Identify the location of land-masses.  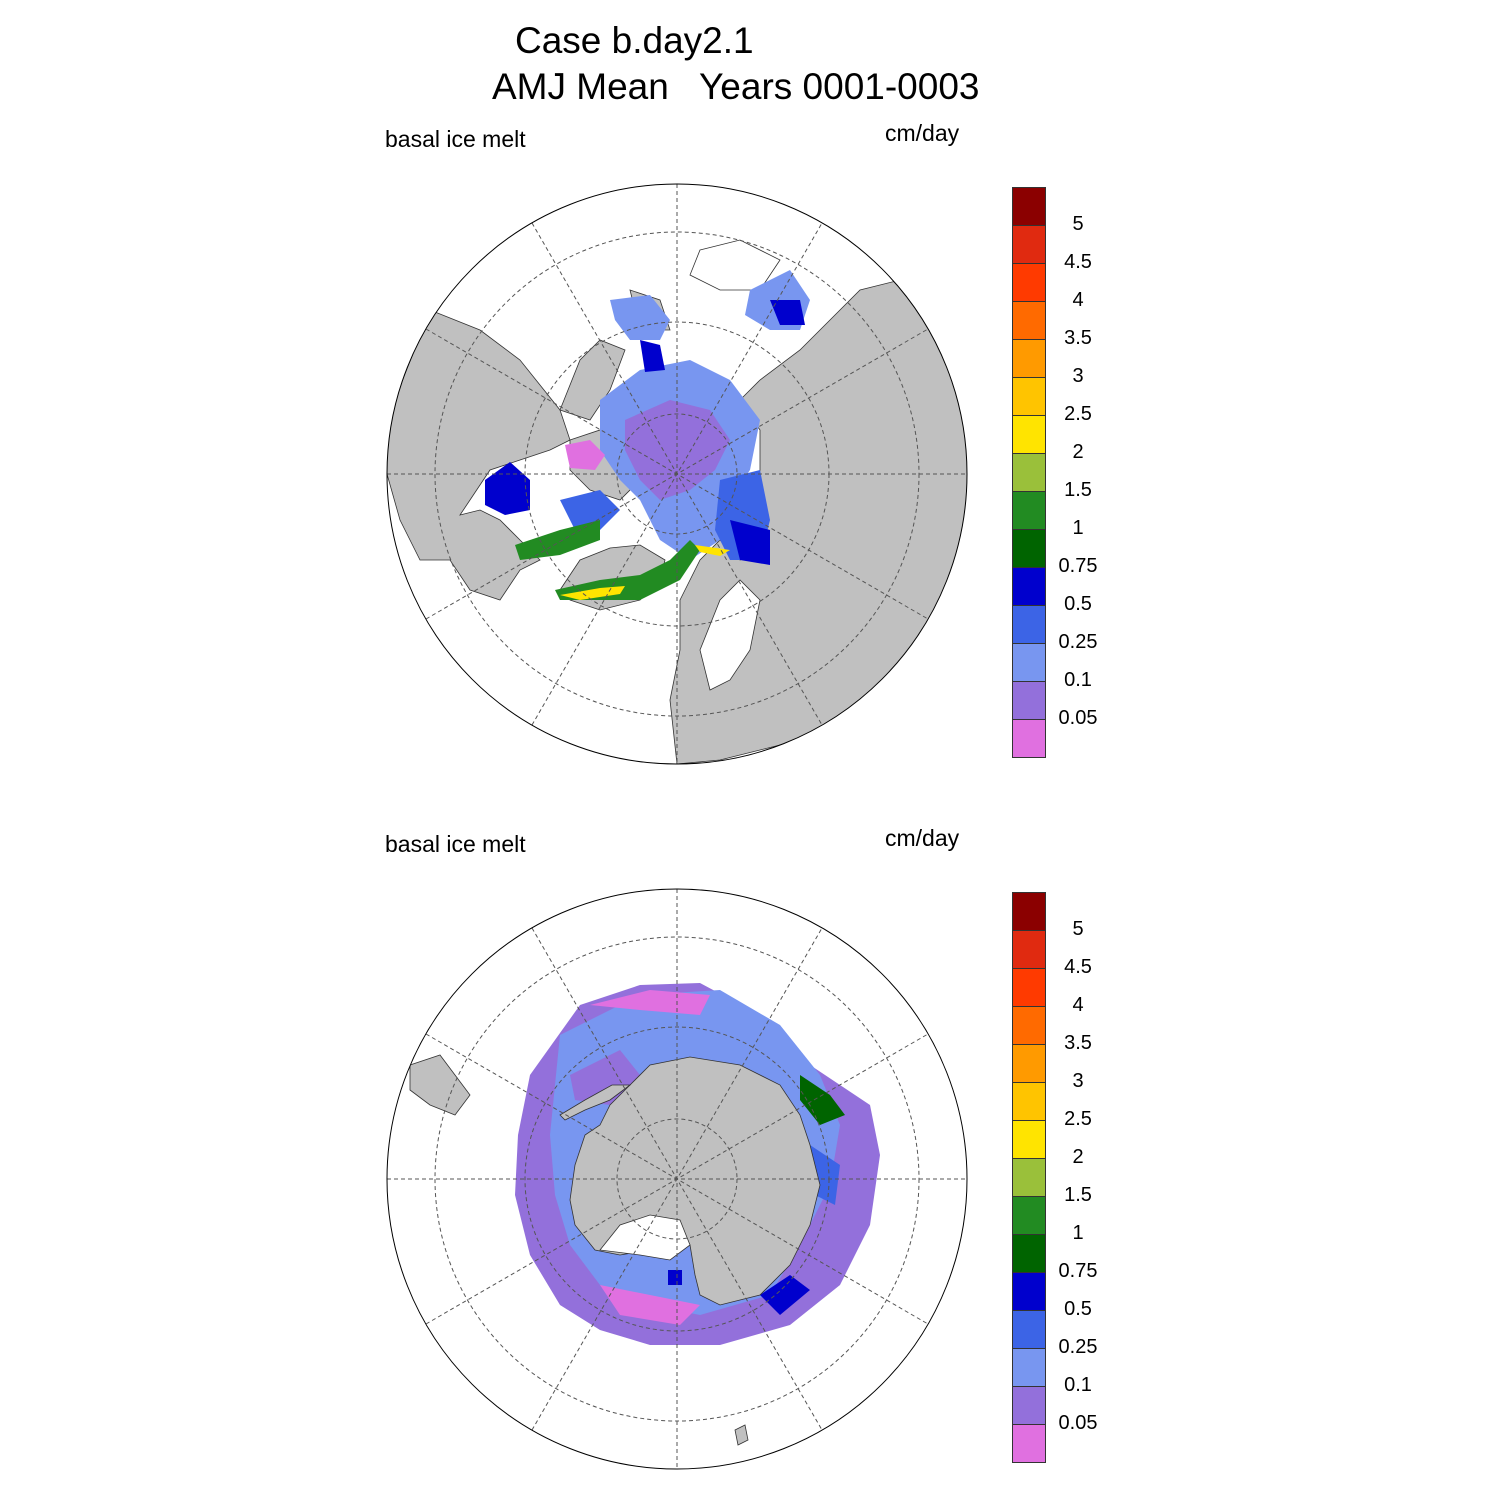
(615, 1250).